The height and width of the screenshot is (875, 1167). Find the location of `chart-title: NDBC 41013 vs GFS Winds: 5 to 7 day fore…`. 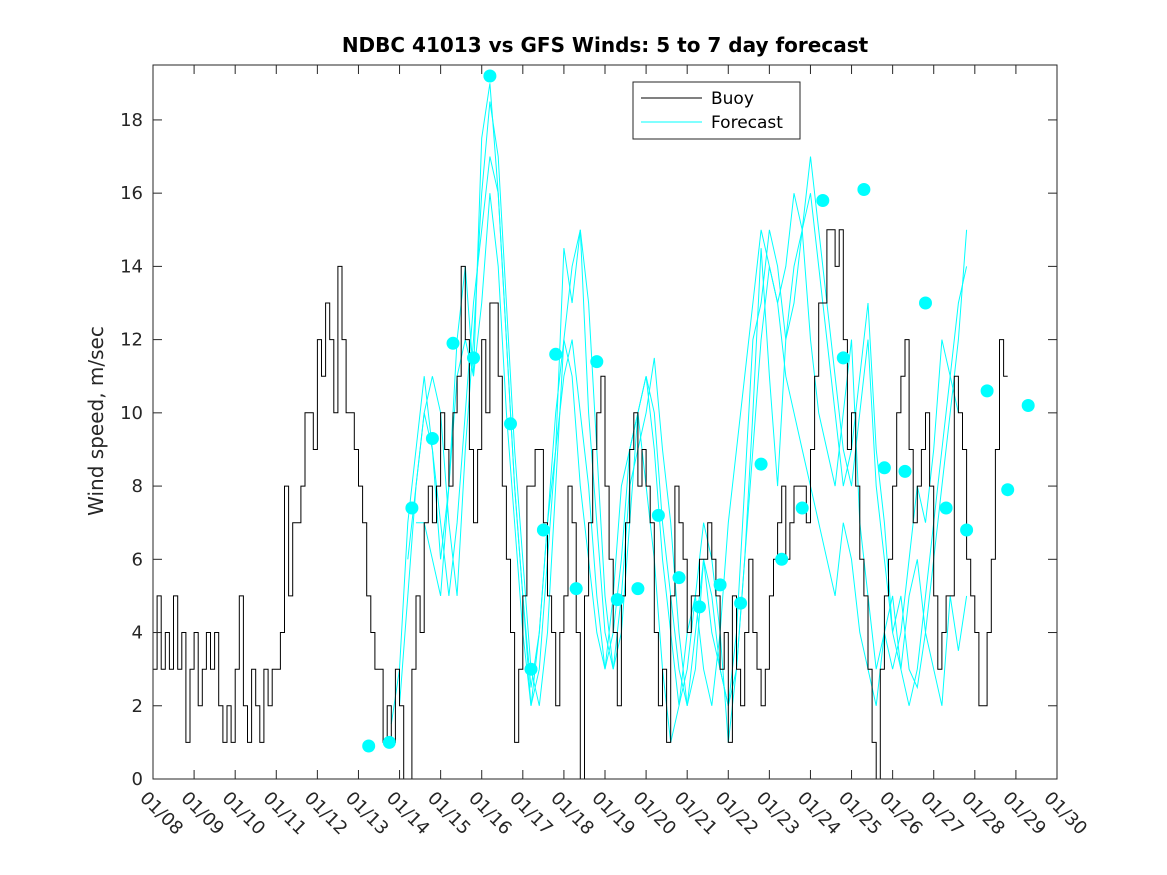

chart-title: NDBC 41013 vs GFS Winds: 5 to 7 day fore… is located at coordinates (605, 45).